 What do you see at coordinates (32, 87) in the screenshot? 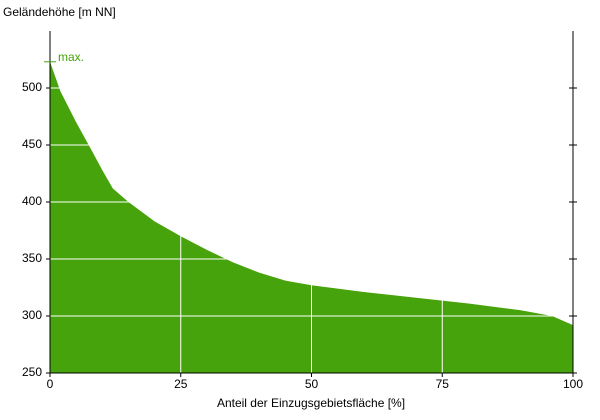
I see `y-tick-label: 500` at bounding box center [32, 87].